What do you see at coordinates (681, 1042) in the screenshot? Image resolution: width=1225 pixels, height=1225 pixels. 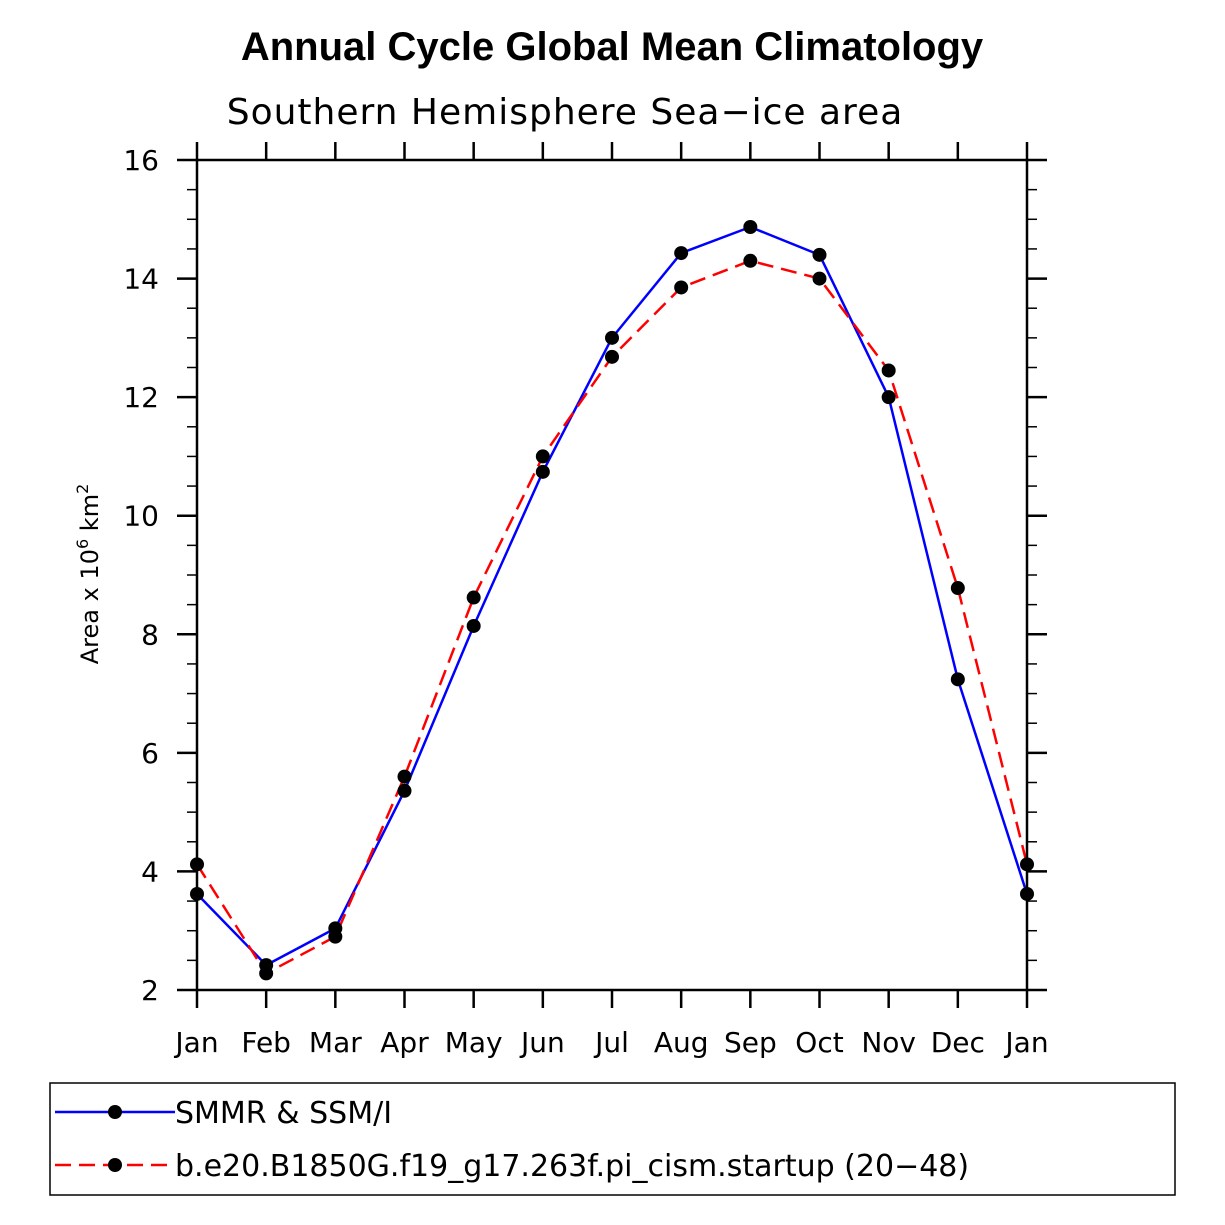 I see `x-tick-label: Aug` at bounding box center [681, 1042].